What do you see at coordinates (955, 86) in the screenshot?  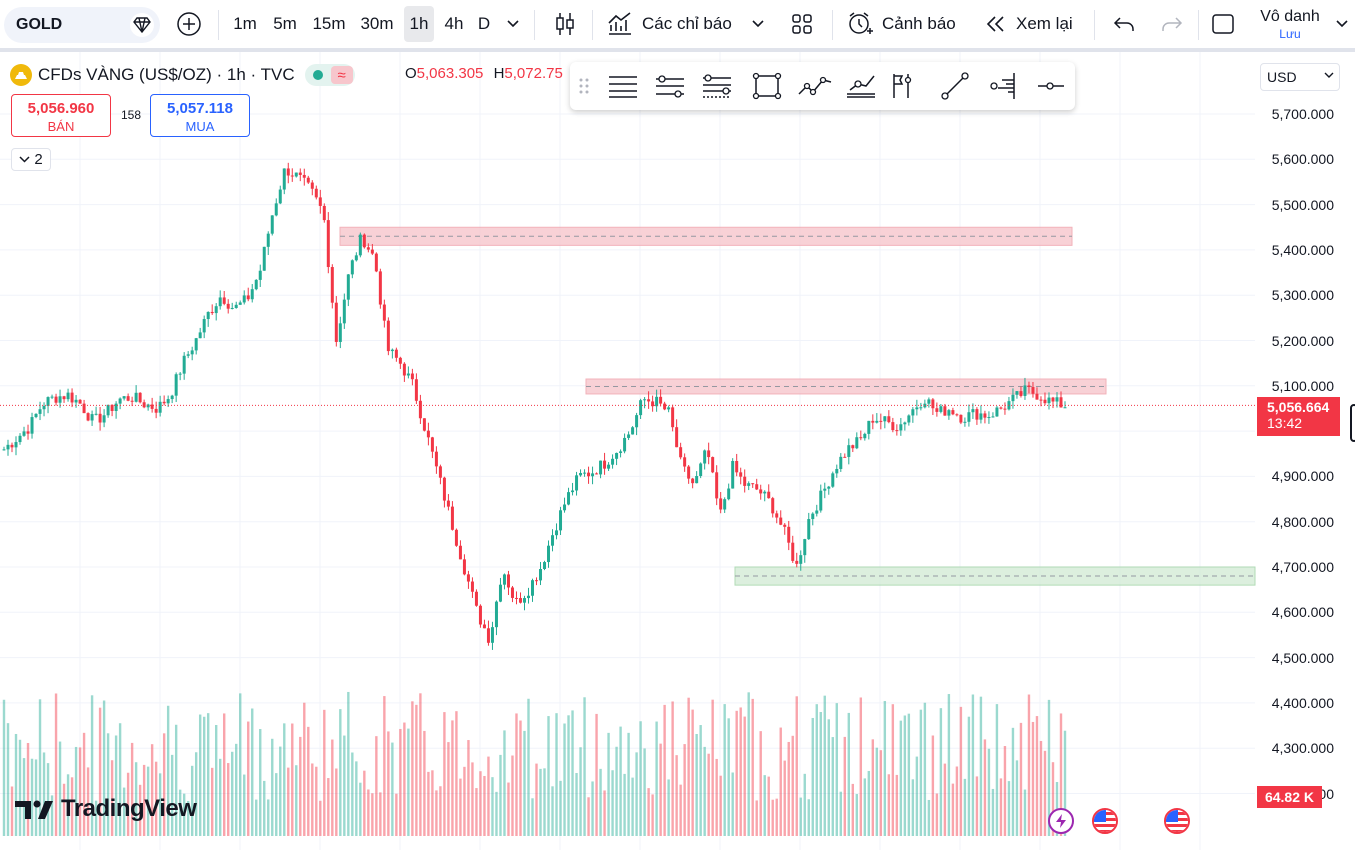 I see `trend-line-icon` at bounding box center [955, 86].